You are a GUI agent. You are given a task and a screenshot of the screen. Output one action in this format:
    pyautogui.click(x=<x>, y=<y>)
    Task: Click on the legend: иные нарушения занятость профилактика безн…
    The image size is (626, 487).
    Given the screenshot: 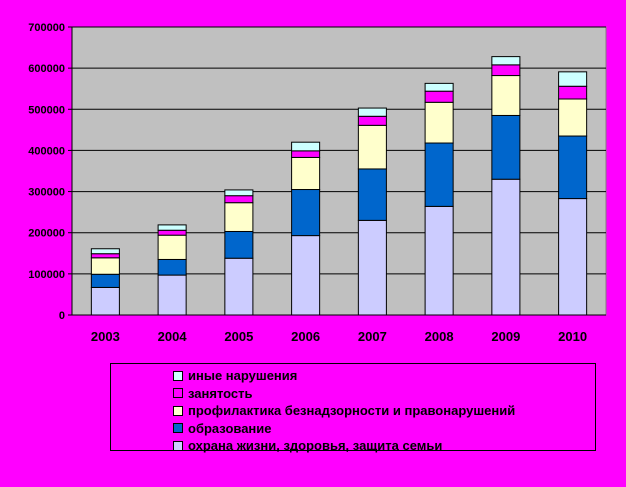 What is the action you would take?
    pyautogui.click(x=353, y=408)
    